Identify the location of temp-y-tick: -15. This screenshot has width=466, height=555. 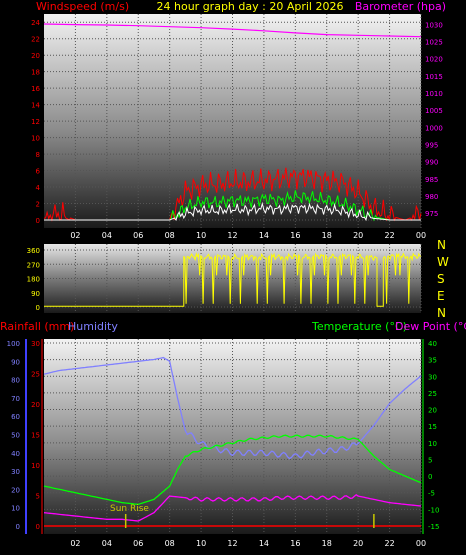
(433, 527).